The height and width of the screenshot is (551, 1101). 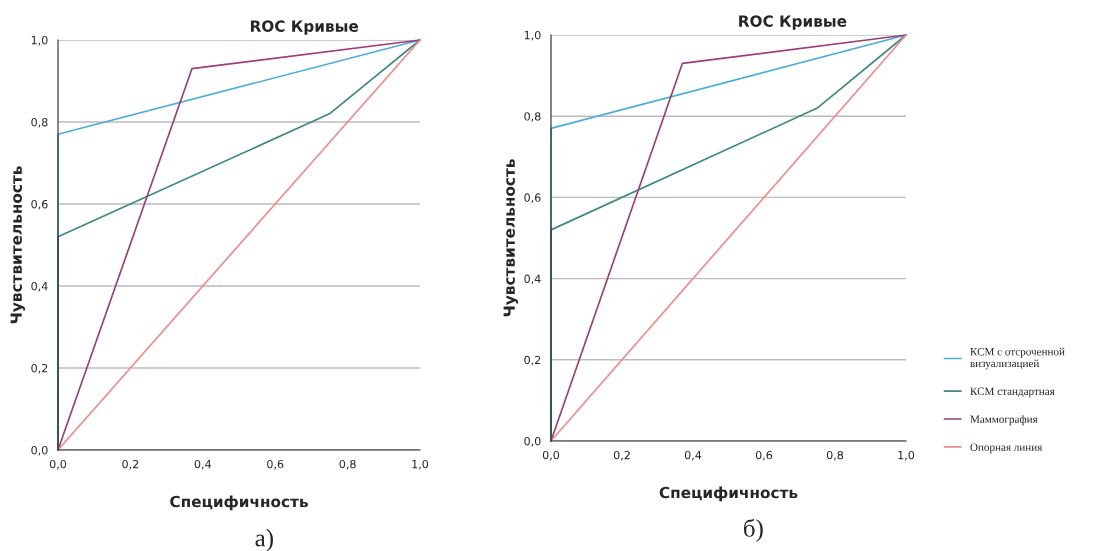 What do you see at coordinates (264, 539) in the screenshot?
I see `text: а)` at bounding box center [264, 539].